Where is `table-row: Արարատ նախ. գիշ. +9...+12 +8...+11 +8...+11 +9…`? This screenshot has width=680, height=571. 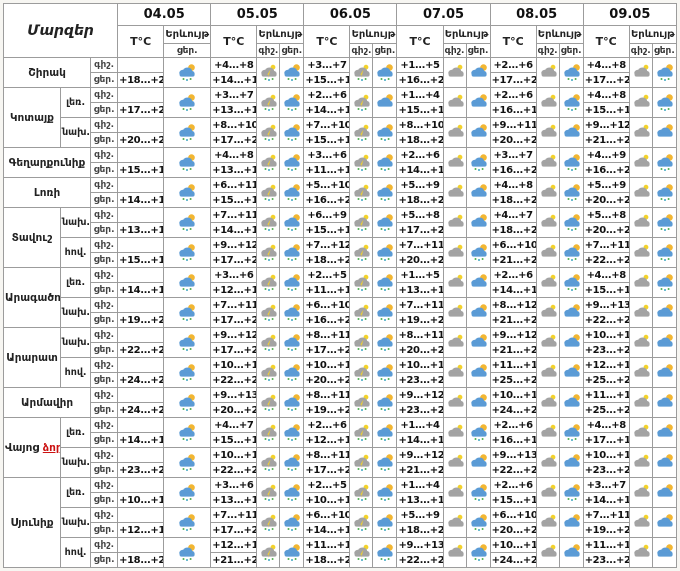 table-row: Արարատ նախ. գիշ. +9...+12 +8...+11 +8...+11 +9… is located at coordinates (340, 357).